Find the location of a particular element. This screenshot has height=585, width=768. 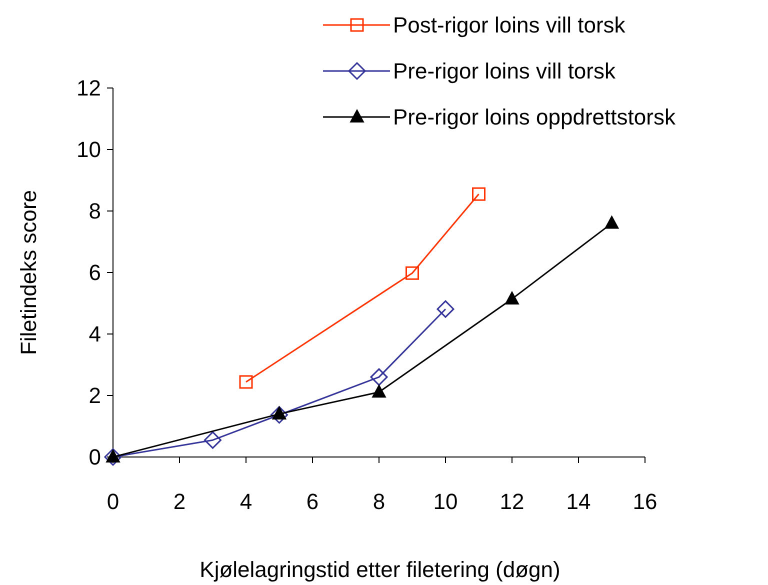

legend-label: Post-rigor loins vill torsk is located at coordinates (509, 25).